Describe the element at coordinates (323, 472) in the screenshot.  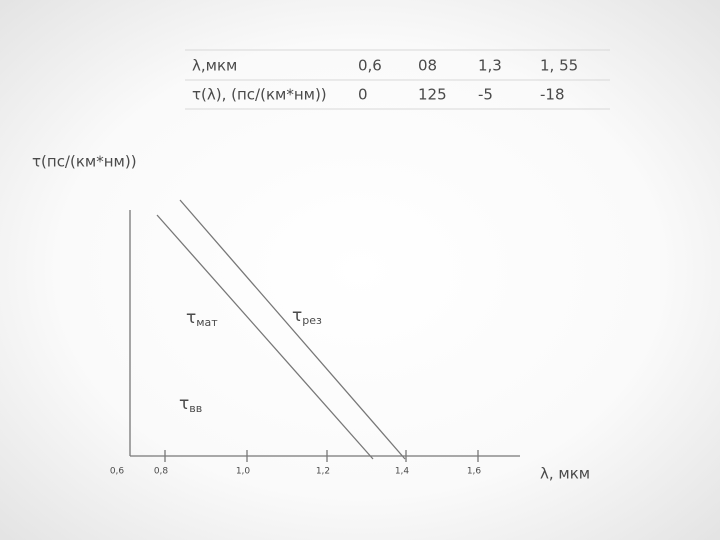
I see `x-tick-label: 1,2` at that location.